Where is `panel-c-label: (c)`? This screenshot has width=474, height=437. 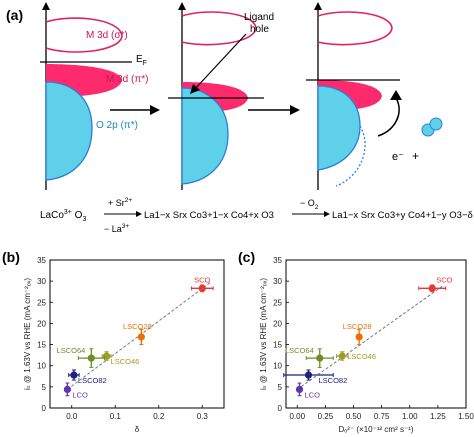 panel-c-label: (c) is located at coordinates (246, 257).